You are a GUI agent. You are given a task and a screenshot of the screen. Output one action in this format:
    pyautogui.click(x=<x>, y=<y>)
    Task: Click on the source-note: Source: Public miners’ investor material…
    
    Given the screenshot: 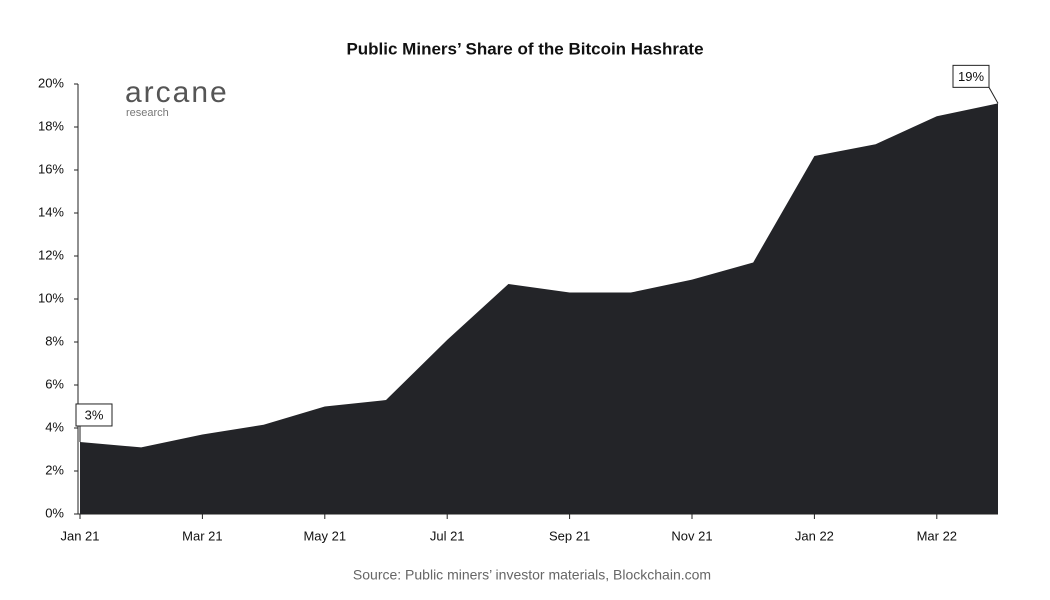 What is the action you would take?
    pyautogui.click(x=532, y=575)
    